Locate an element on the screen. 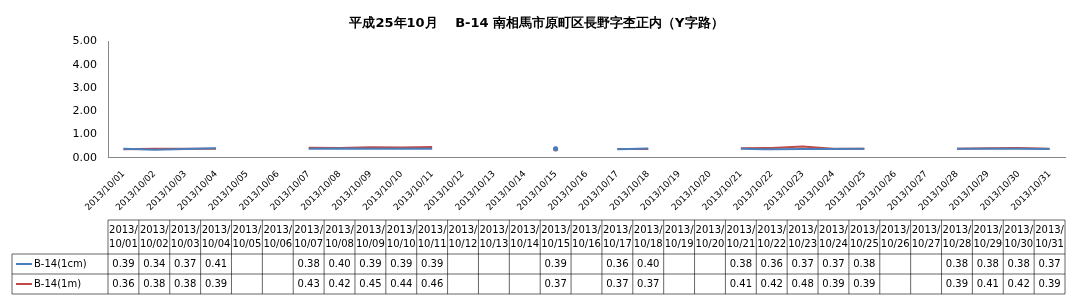 The width and height of the screenshot is (1081, 306). chart-title: 平成25年10月 B-14 南相馬市原町区長野字杢正内（Y字路） is located at coordinates (536, 23).